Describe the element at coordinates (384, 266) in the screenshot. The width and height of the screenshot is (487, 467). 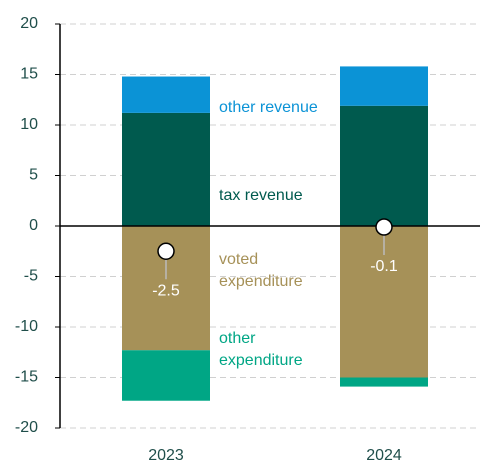
I see `net-label: -0.1` at that location.